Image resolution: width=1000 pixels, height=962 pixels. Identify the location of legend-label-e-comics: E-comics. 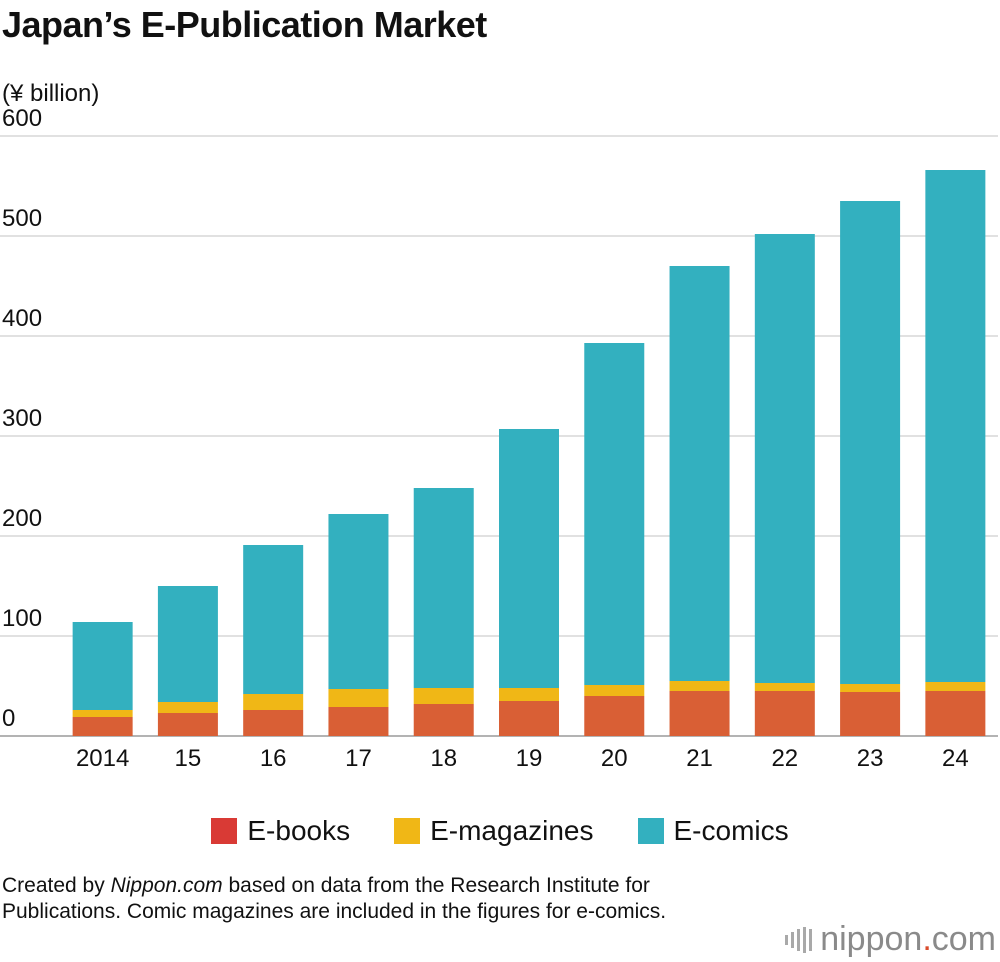
(731, 830).